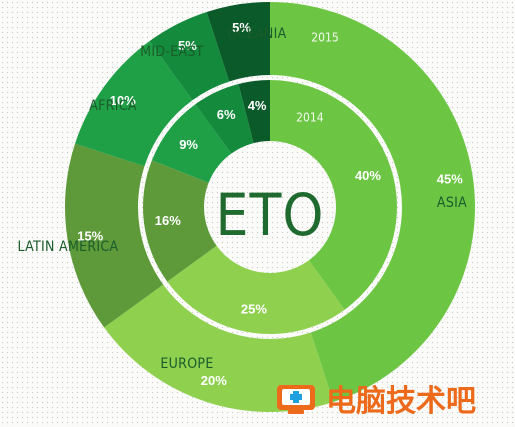 This screenshot has height=427, width=515. I want to click on category-label-mid-east: MID-EAST, so click(172, 52).